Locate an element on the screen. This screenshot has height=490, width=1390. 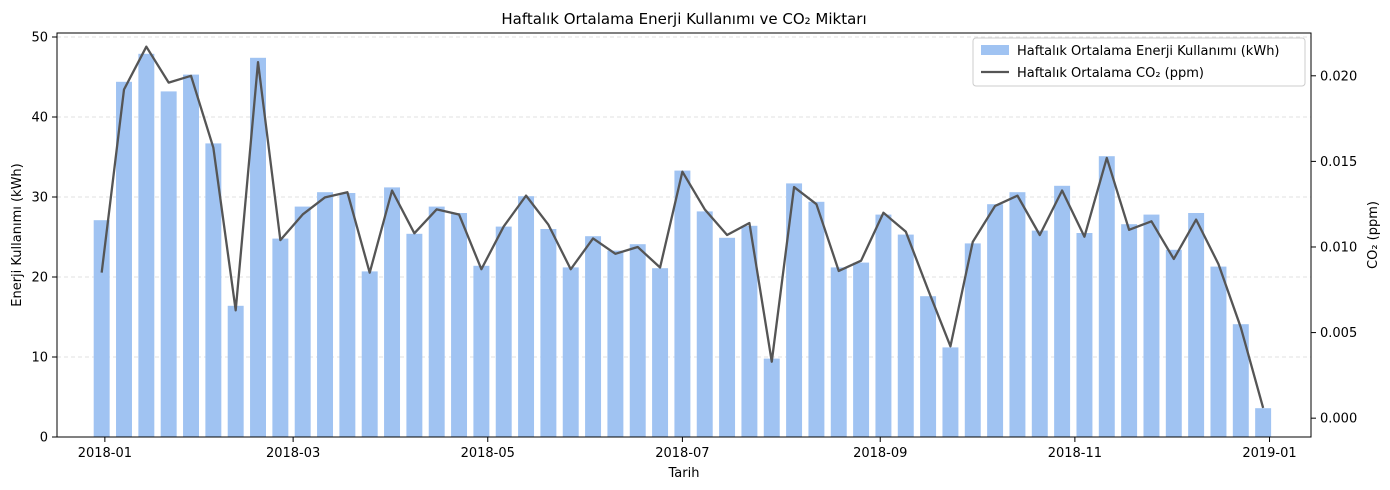
legend-label-energy: Haftalık Ortalama Enerji Kullanımı (kWh) is located at coordinates (1148, 51).